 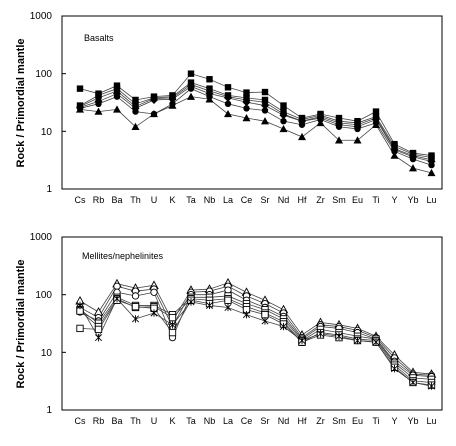 What do you see at coordinates (135, 296) in the screenshot?
I see `data-point-circle-open` at bounding box center [135, 296].